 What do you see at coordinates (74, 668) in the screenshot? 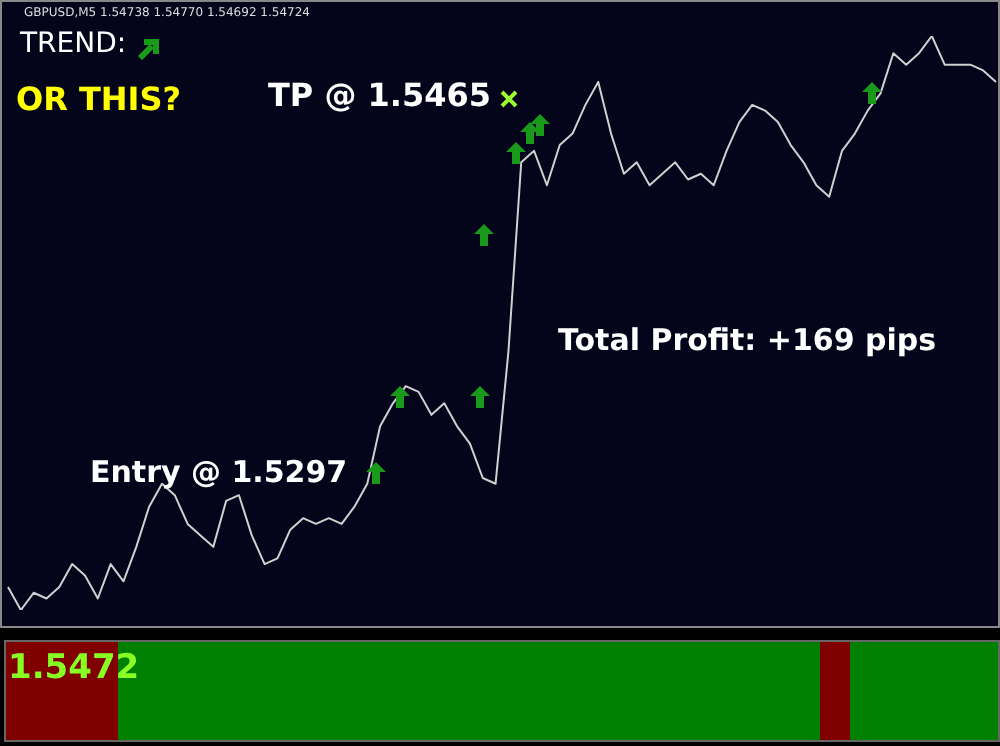
I see `text: 1.5472` at bounding box center [74, 668].